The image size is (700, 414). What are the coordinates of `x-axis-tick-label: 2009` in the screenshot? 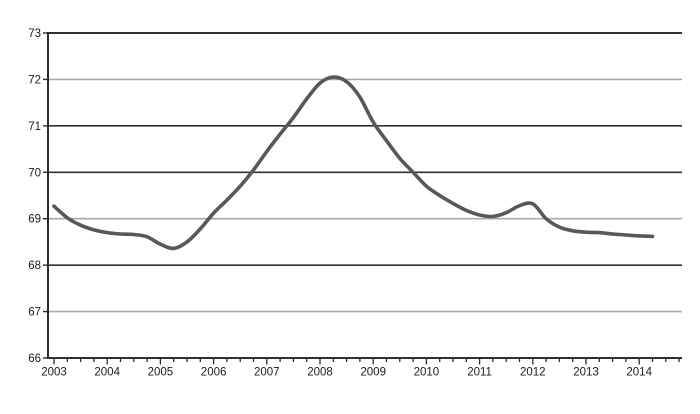 It's located at (373, 373).